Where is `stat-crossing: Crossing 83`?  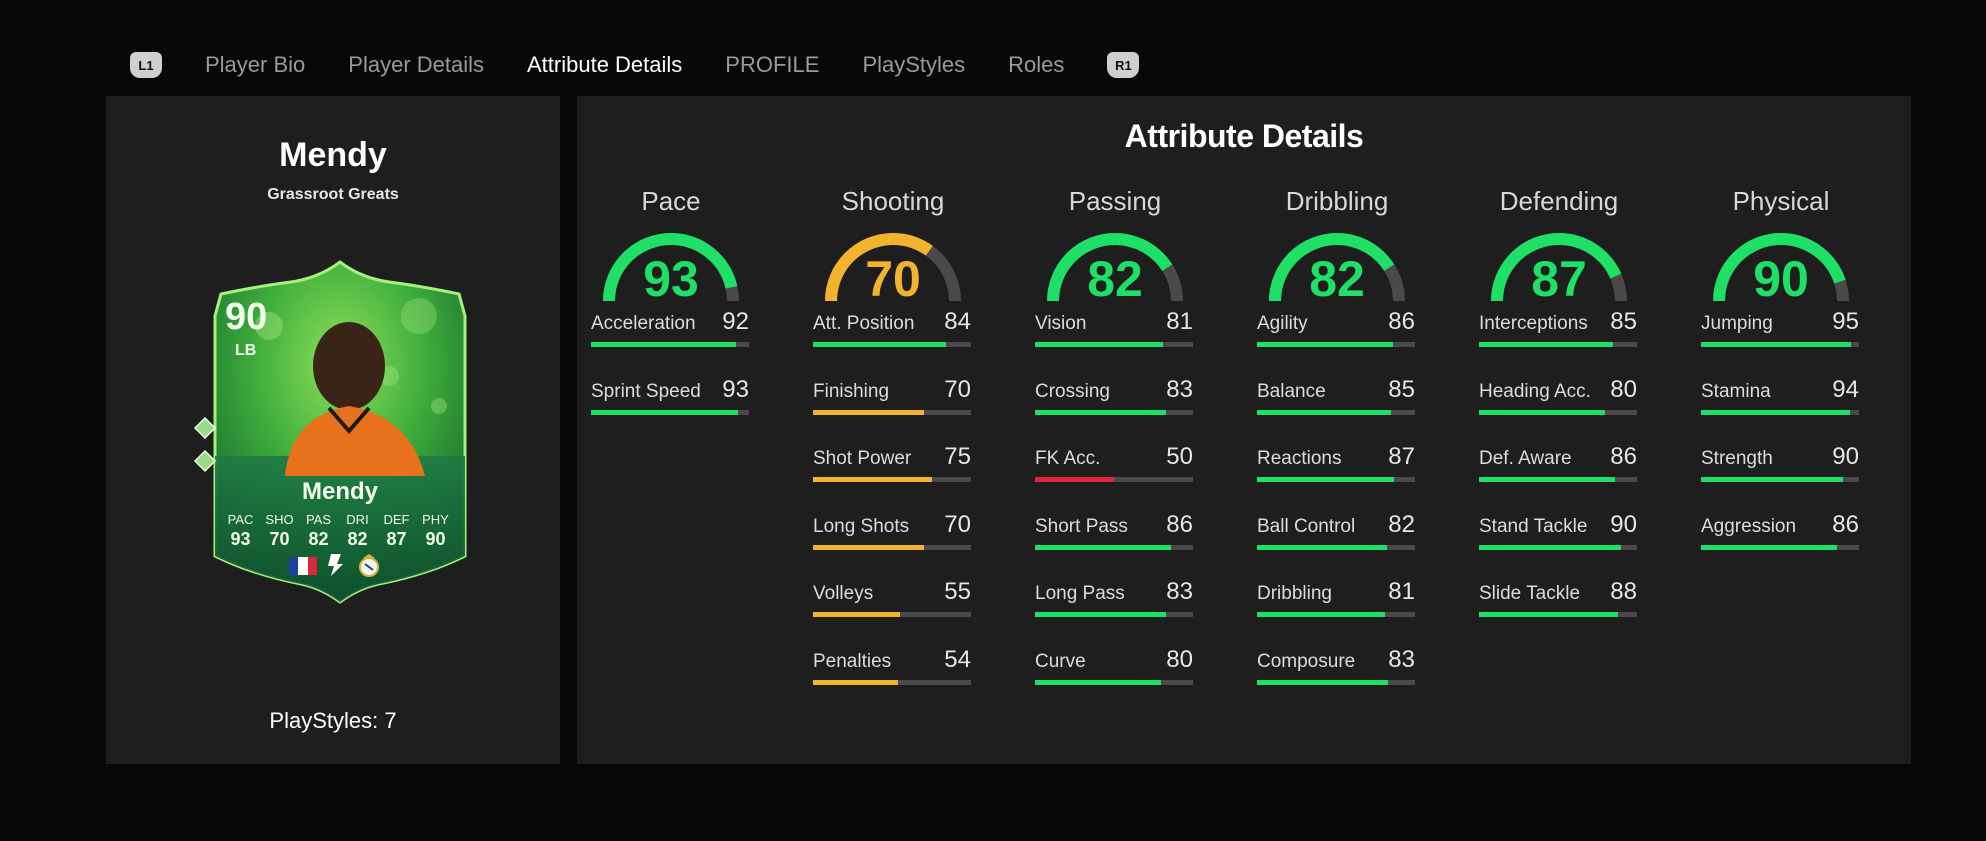 stat-crossing: Crossing 83 is located at coordinates (1114, 395).